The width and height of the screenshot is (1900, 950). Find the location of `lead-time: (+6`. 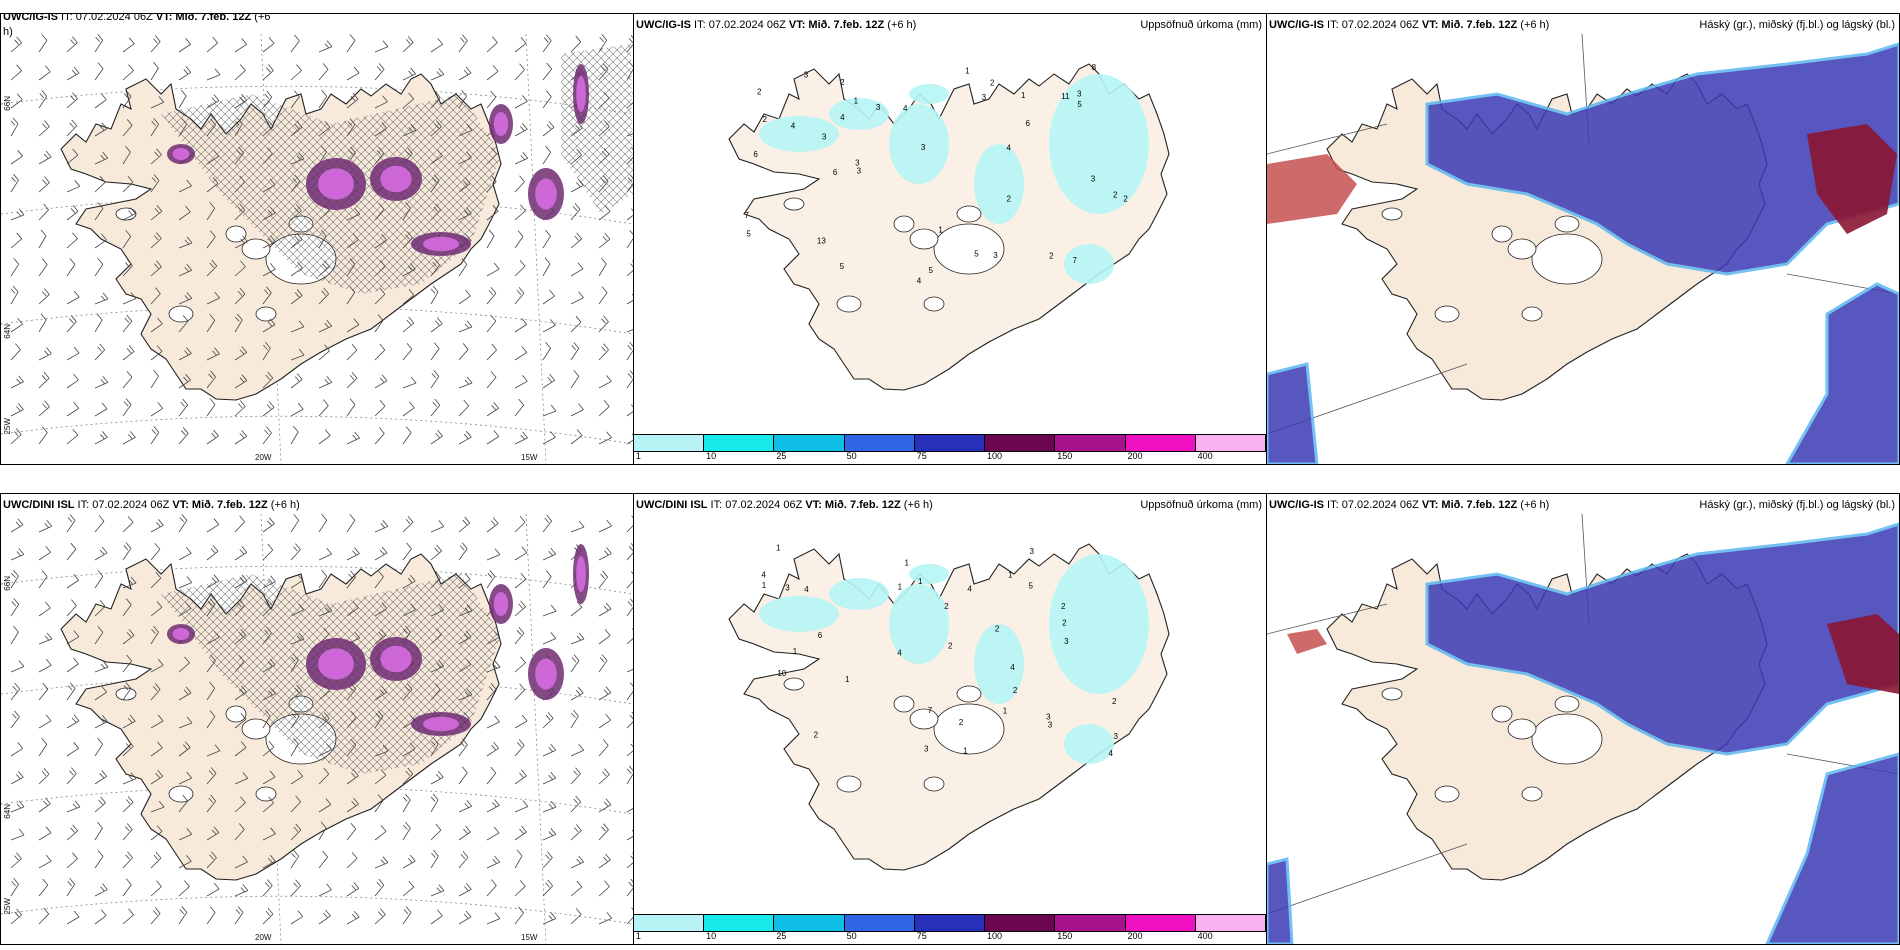

lead-time: (+6 is located at coordinates (261, 18).